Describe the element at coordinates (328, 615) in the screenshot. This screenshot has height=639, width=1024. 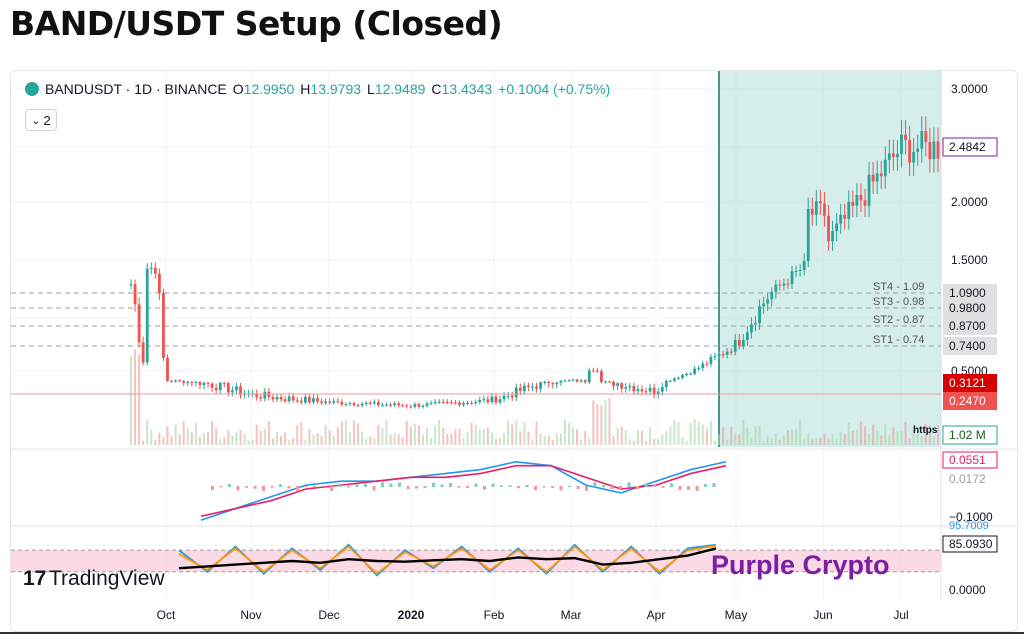
I see `time-tick: Dec` at that location.